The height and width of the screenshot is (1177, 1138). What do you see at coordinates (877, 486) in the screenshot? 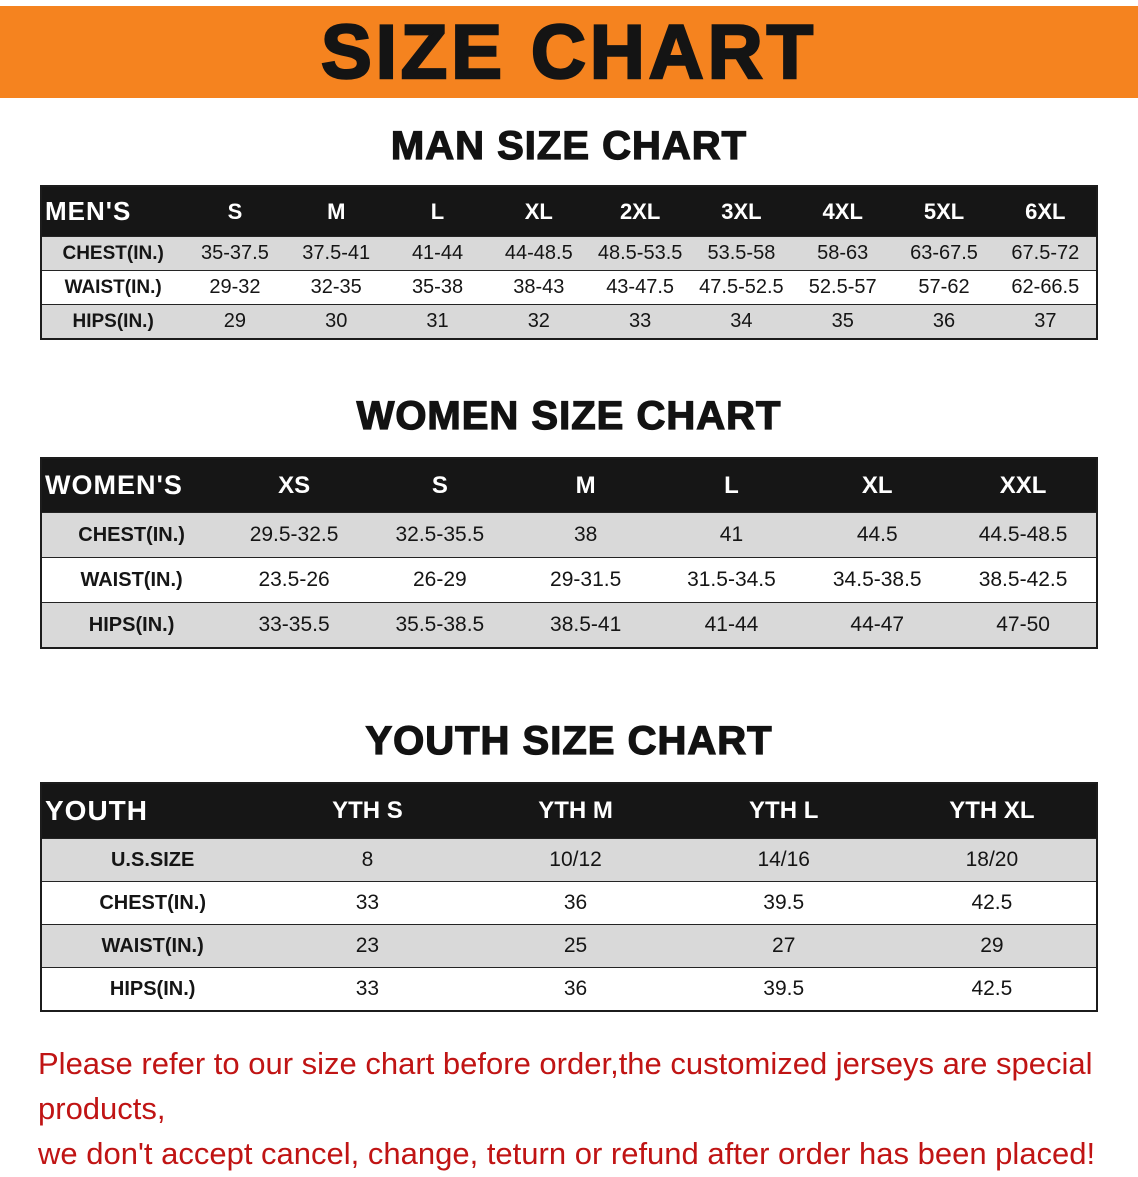
I see `size-header-cell: XL` at bounding box center [877, 486].